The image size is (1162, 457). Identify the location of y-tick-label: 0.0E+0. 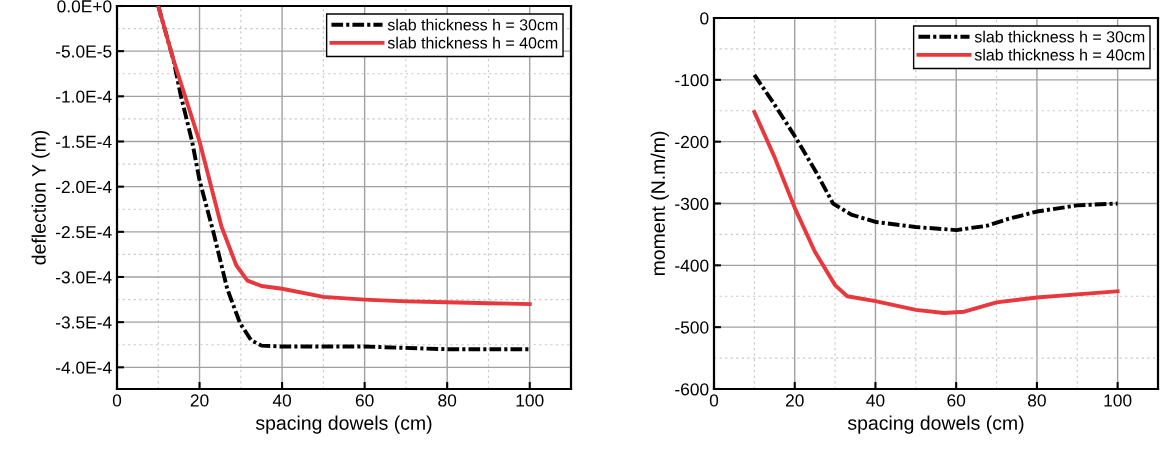
(84, 6).